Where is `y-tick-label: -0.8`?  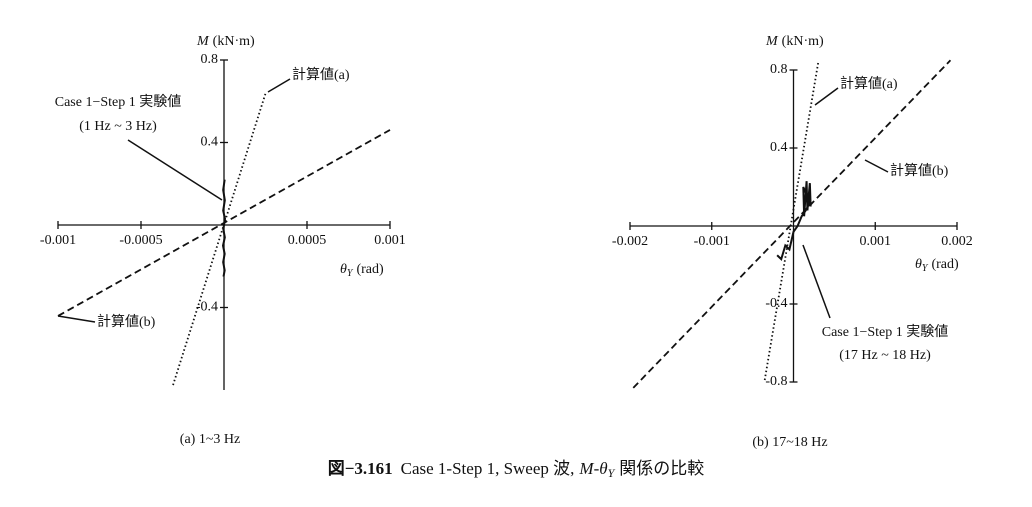 y-tick-label: -0.8 is located at coordinates (776, 381).